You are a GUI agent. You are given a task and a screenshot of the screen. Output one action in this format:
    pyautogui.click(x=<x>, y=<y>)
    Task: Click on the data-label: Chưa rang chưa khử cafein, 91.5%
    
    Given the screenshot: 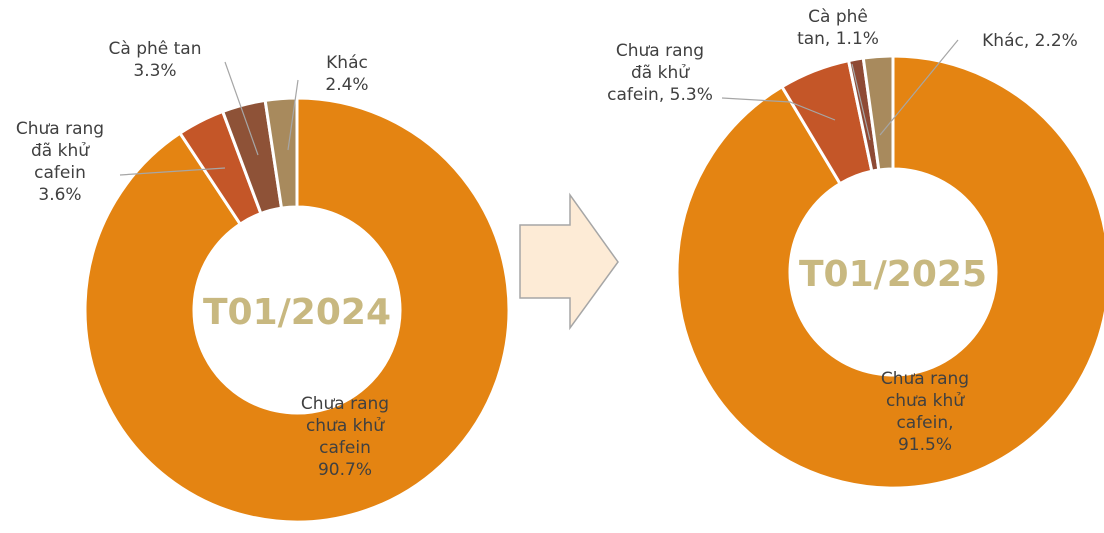 What is the action you would take?
    pyautogui.click(x=925, y=412)
    